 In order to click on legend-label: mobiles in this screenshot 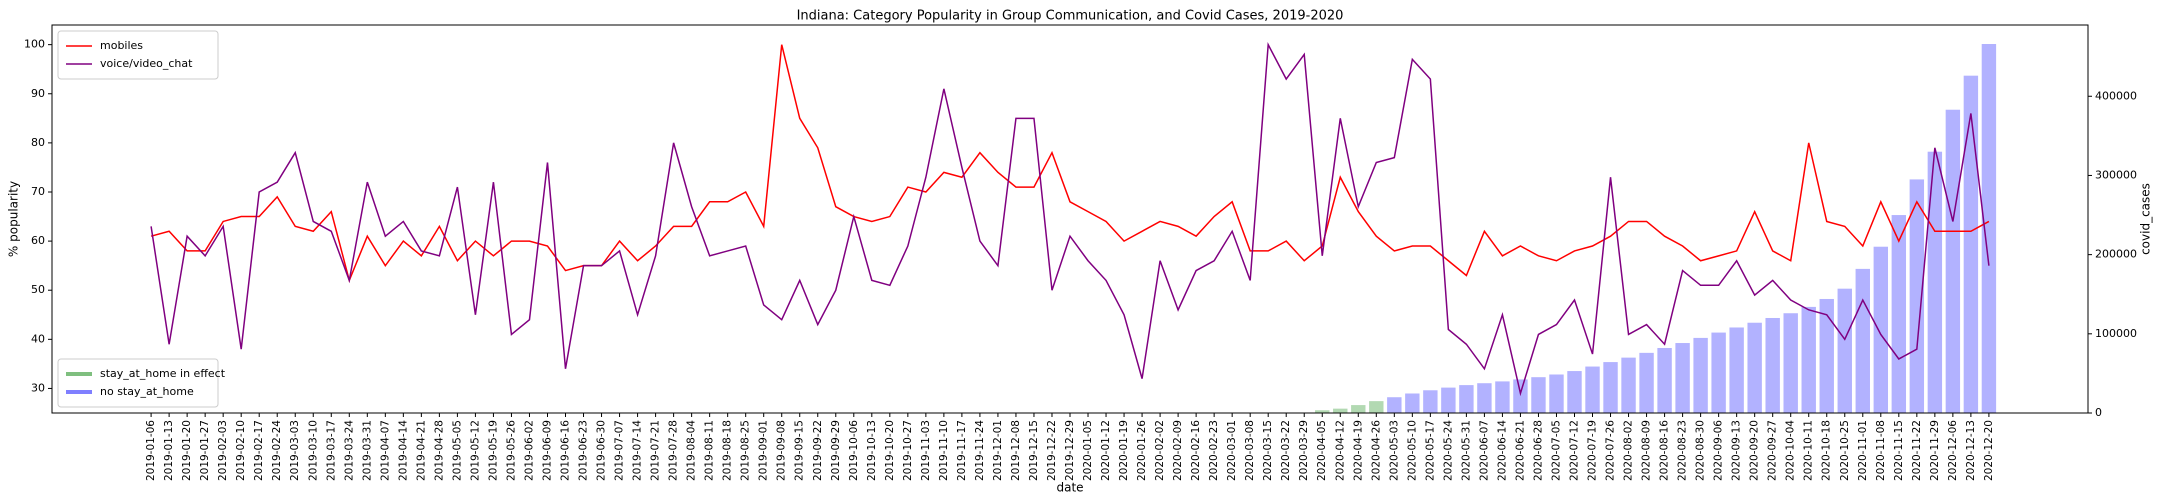, I will do `click(121, 45)`.